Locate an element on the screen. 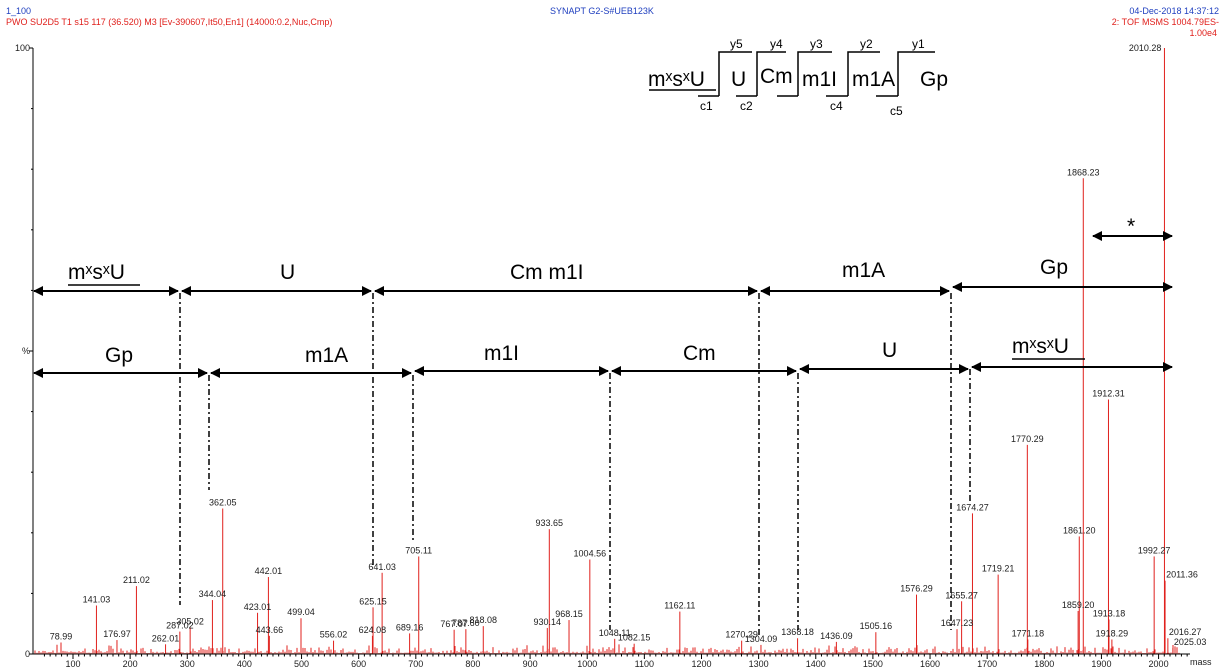 Image resolution: width=1223 pixels, height=670 pixels. baseline-noise is located at coordinates (607, 649).